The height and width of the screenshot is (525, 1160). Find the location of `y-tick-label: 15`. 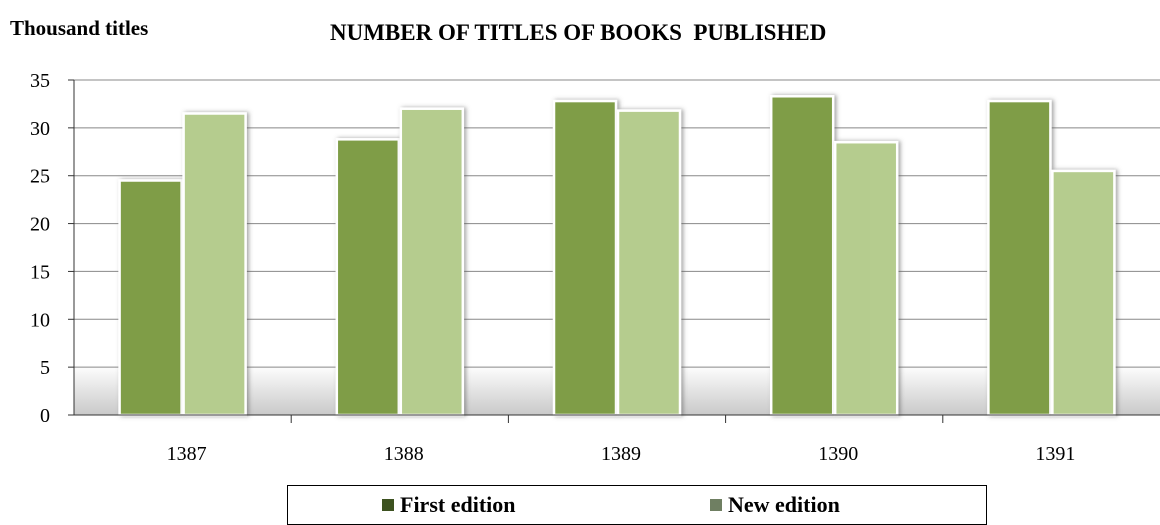

y-tick-label: 15 is located at coordinates (40, 272).